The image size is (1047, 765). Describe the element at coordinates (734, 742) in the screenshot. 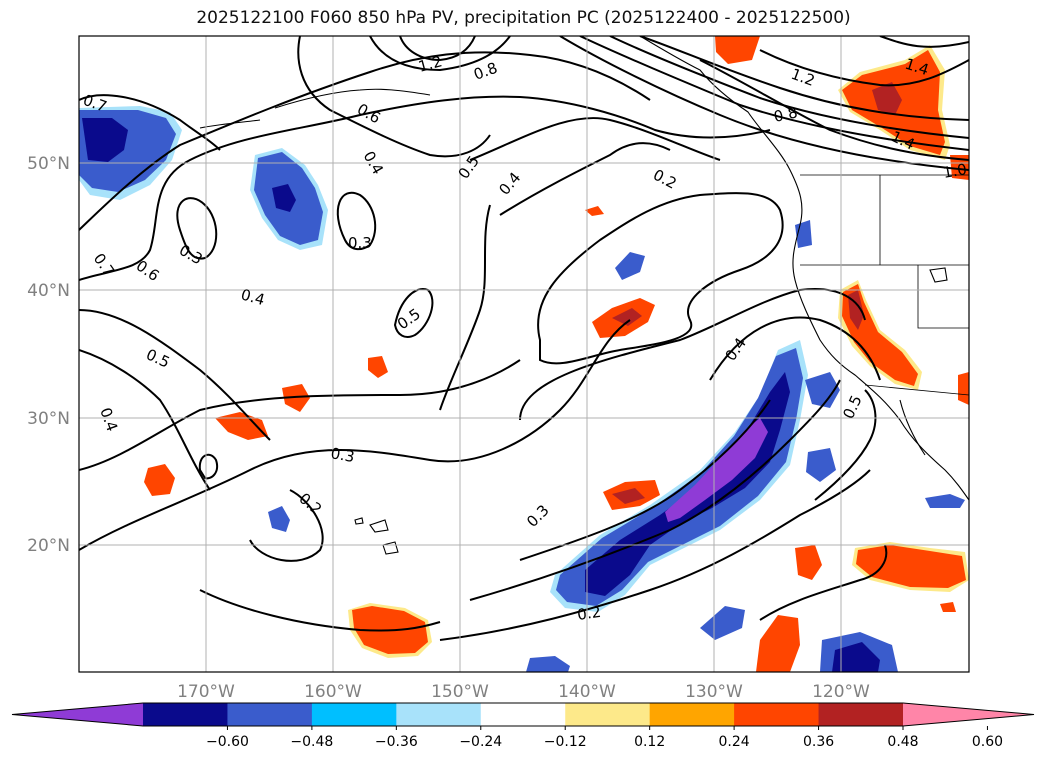

I see `colorbar-tick-label: 0.24` at that location.